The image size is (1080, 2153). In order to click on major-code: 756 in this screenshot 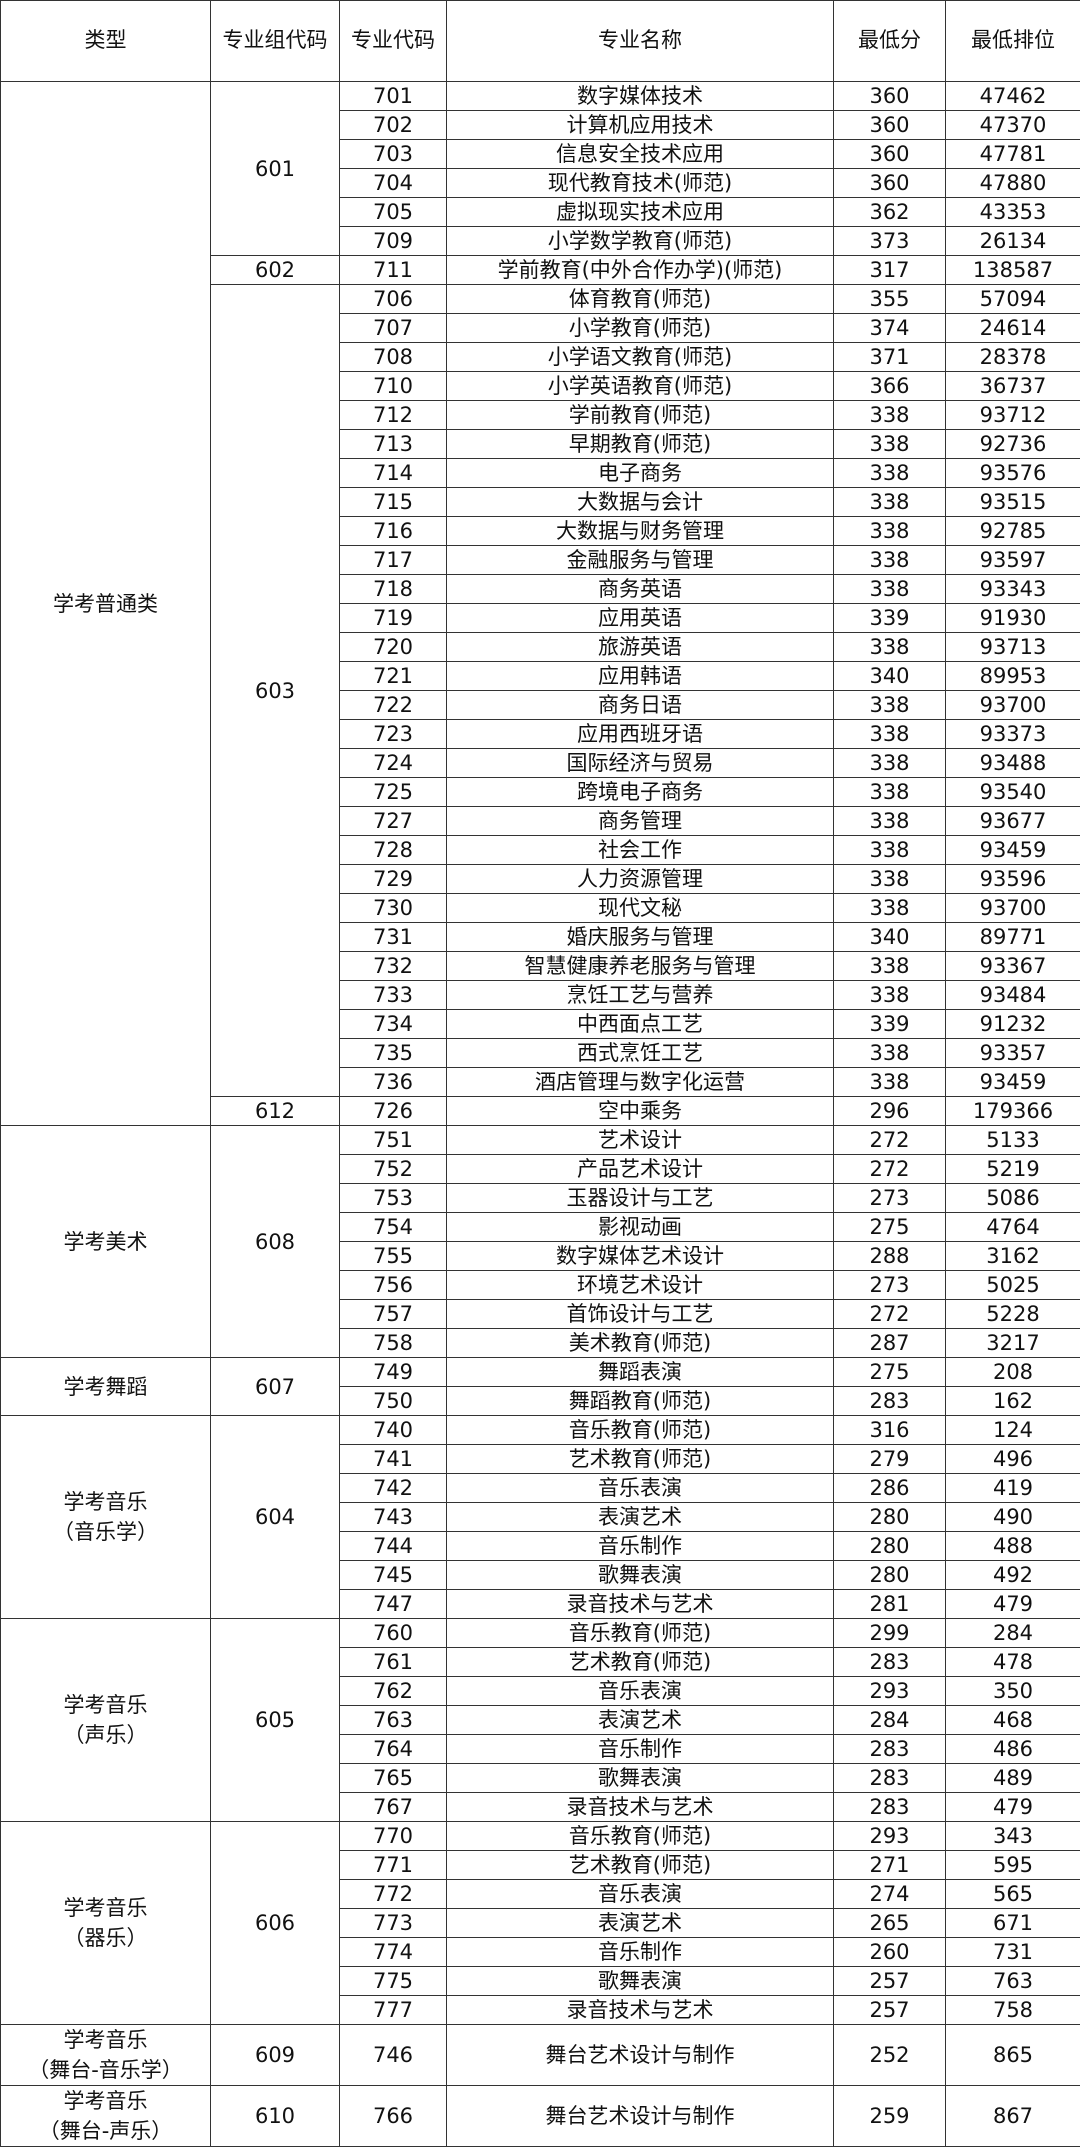, I will do `click(393, 1285)`.